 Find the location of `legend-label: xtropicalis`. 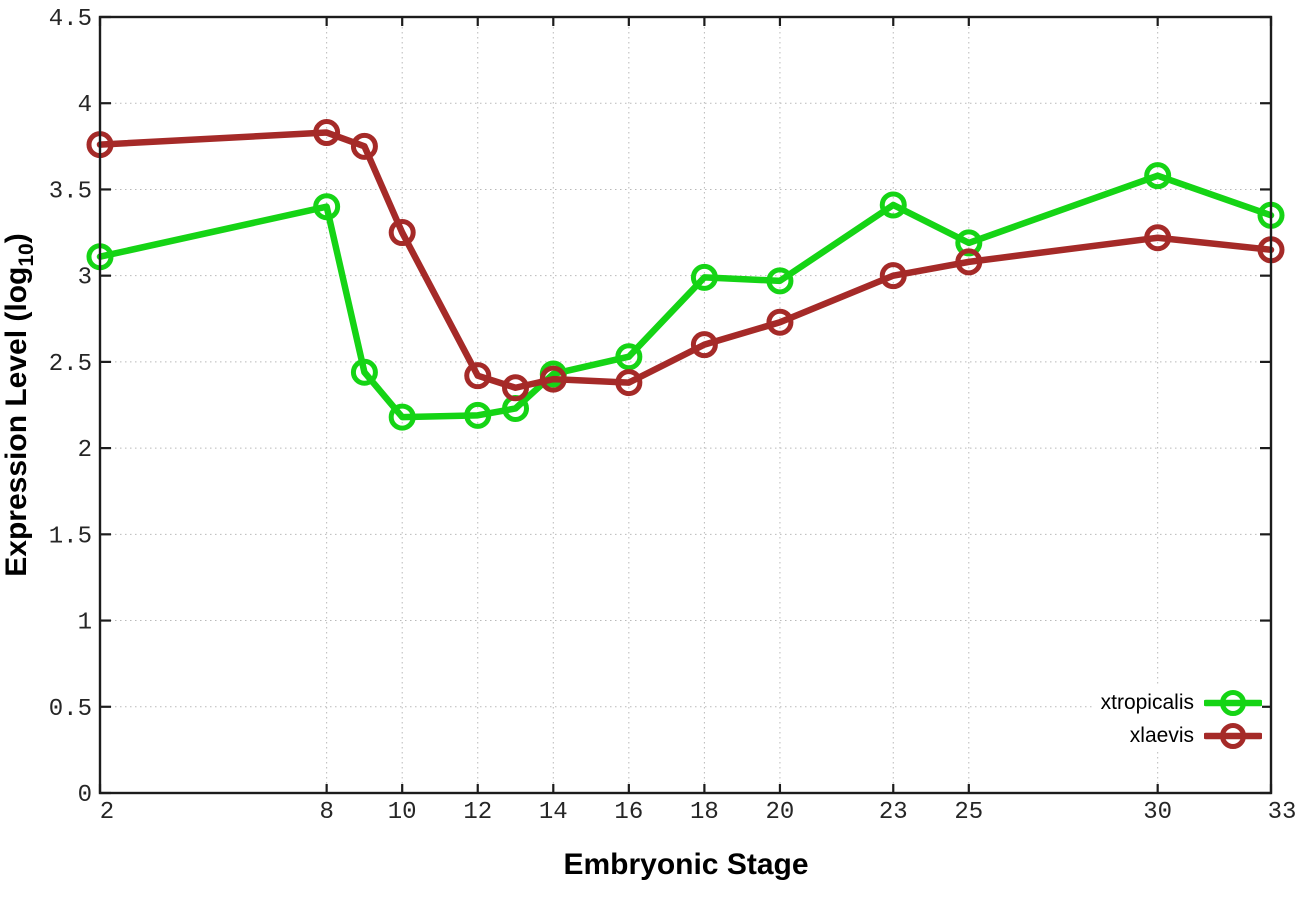

legend-label: xtropicalis is located at coordinates (1147, 702).